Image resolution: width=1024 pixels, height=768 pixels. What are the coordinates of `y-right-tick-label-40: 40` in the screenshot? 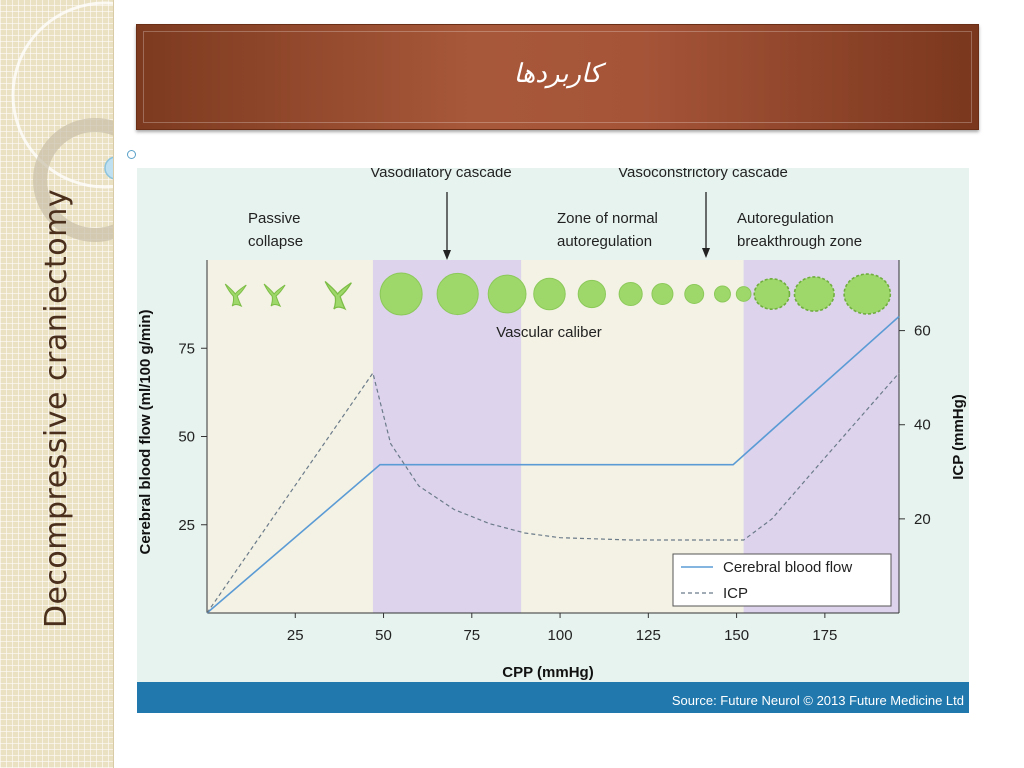 It's located at (922, 425).